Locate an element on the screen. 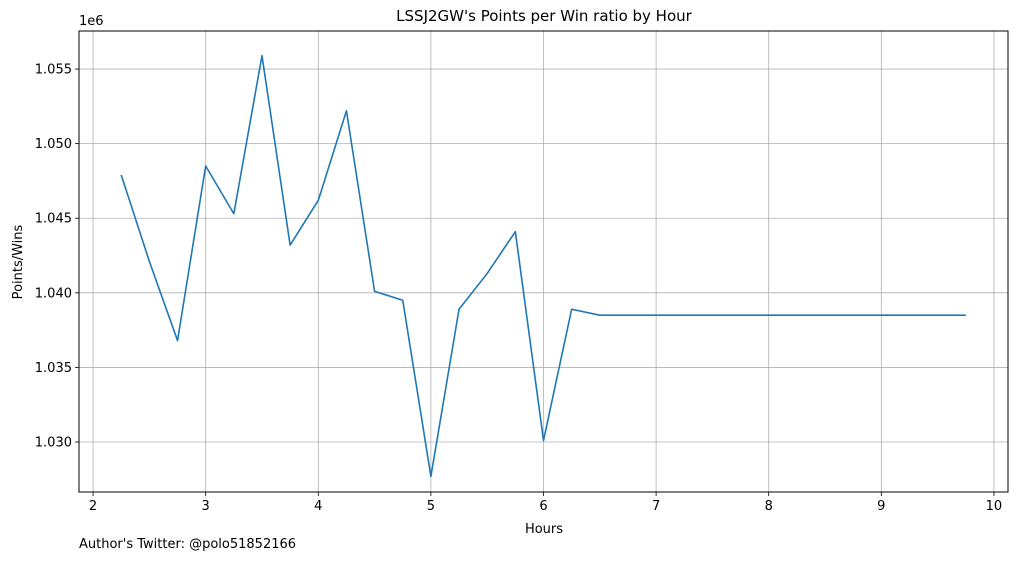  author-credit: Author's Twitter: @polo51852166 is located at coordinates (188, 544).